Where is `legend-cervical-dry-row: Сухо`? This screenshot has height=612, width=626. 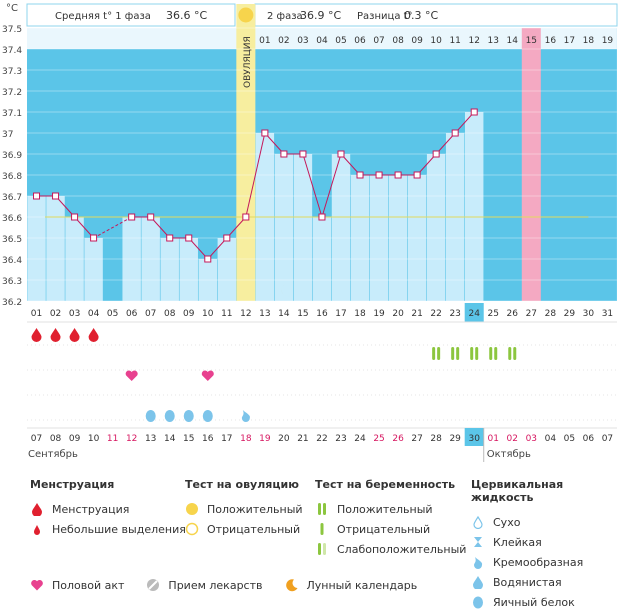
legend-cervical-dry-row: Сухо is located at coordinates (548, 522).